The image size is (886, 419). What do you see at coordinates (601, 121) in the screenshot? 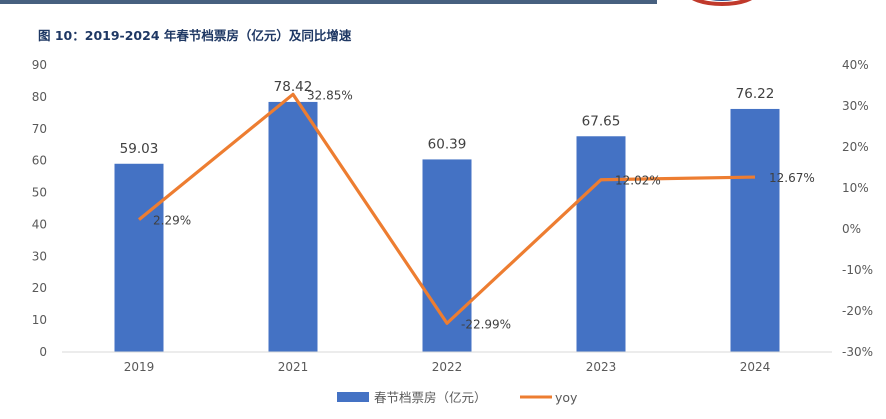
I see `bar-data-label: 67.65` at bounding box center [601, 121].